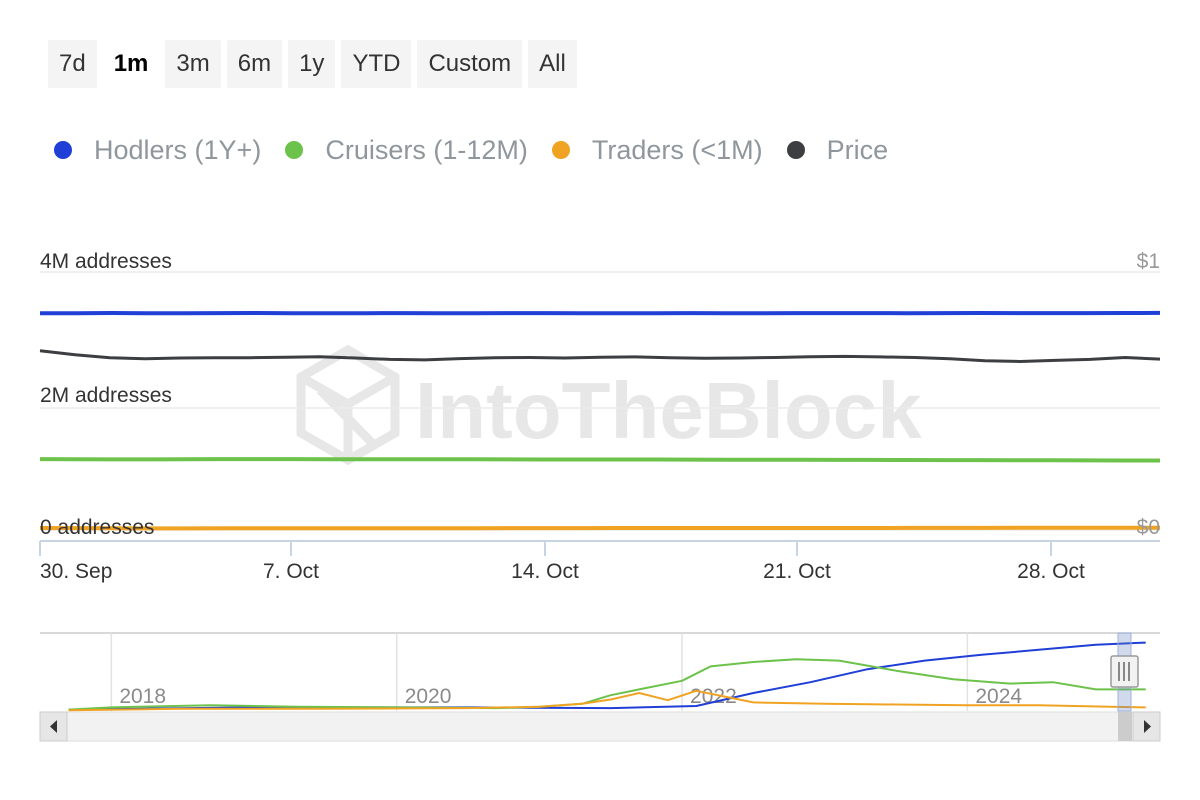 This screenshot has height=800, width=1200. What do you see at coordinates (254, 64) in the screenshot?
I see `range-button-6m: 6m` at bounding box center [254, 64].